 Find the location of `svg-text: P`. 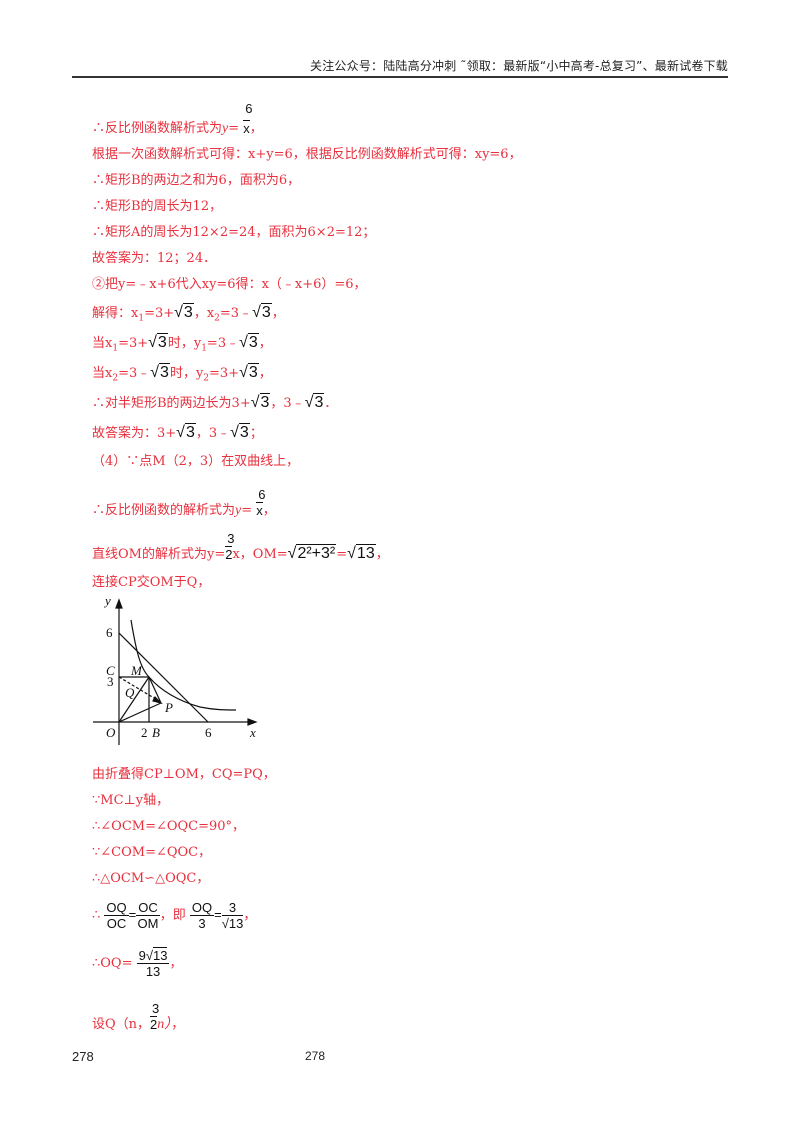

svg-text: P is located at coordinates (168, 707).